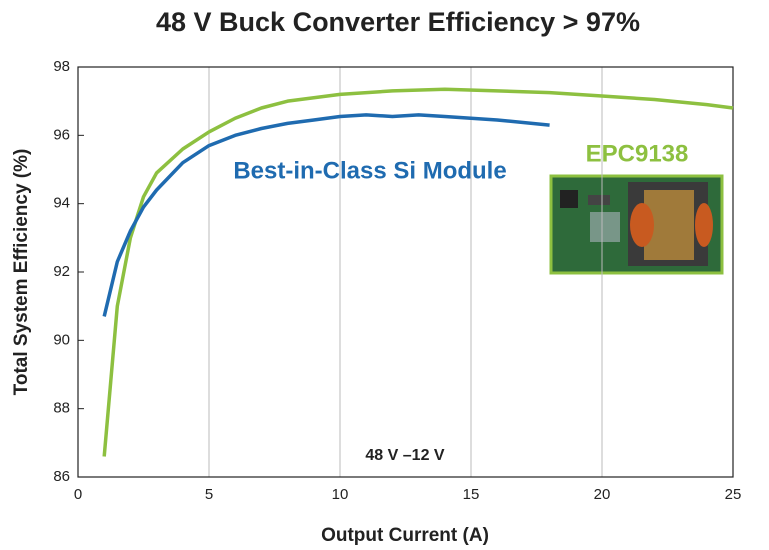 Image resolution: width=769 pixels, height=550 pixels. What do you see at coordinates (21, 272) in the screenshot?
I see `y-axis-label: Total System Efficiency (%)` at bounding box center [21, 272].